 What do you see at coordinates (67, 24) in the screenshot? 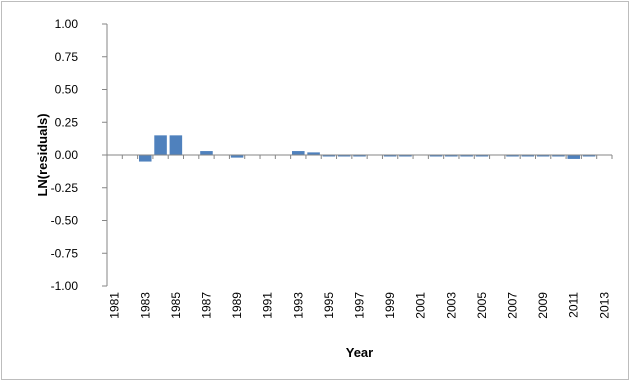
I see `y-tick-label: 1.00` at bounding box center [67, 24].